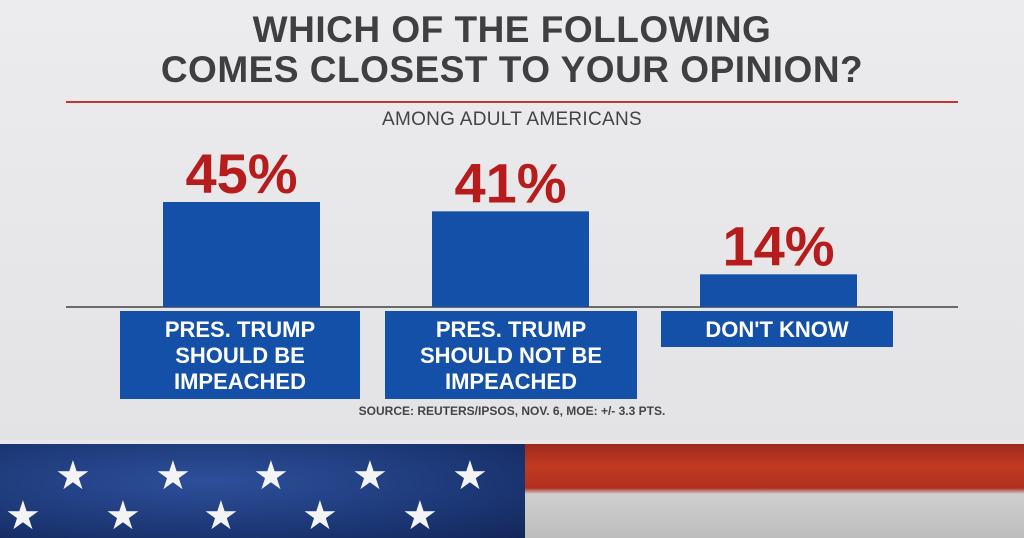 The height and width of the screenshot is (538, 1024). I want to click on flag-canton, so click(262, 491).